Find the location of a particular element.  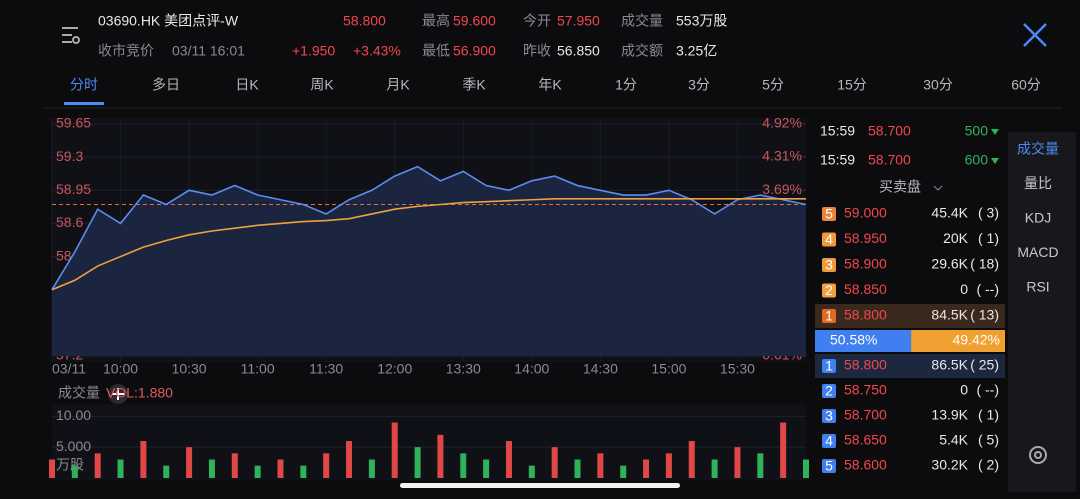

order-count: ( 13) is located at coordinates (984, 315).